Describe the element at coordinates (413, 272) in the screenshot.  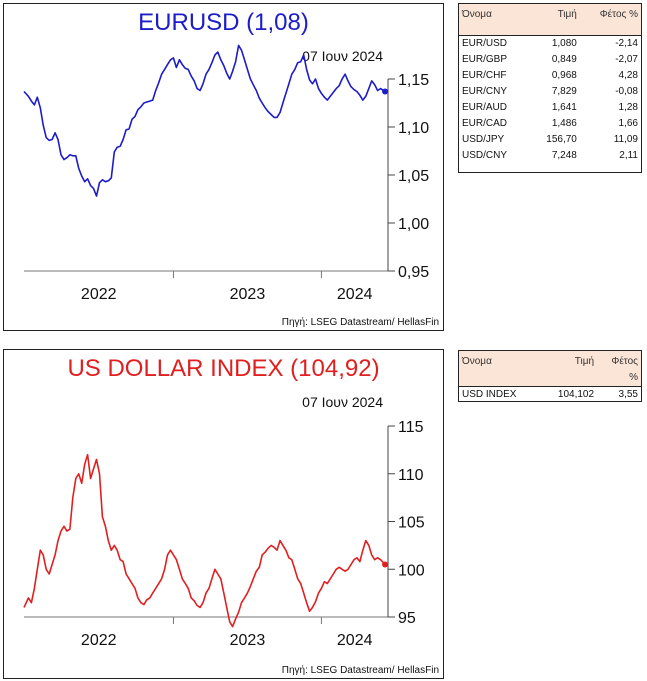
I see `eurusd-y-tick-label: 0,95` at that location.